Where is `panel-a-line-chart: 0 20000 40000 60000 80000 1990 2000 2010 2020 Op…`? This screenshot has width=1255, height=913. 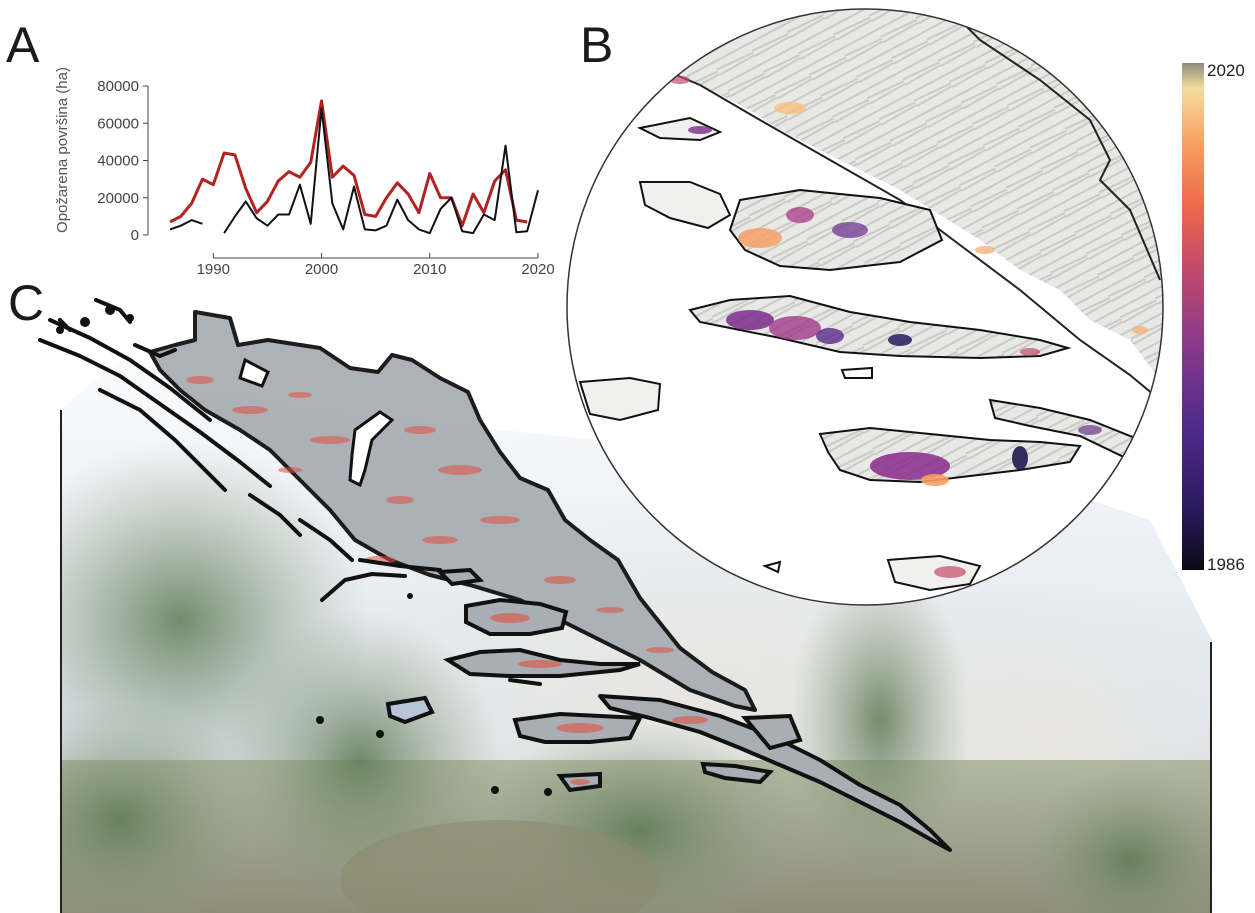
panel-a-line-chart: 0 20000 40000 60000 80000 1990 2000 2010 2020 Op… is located at coordinates (304, 171).